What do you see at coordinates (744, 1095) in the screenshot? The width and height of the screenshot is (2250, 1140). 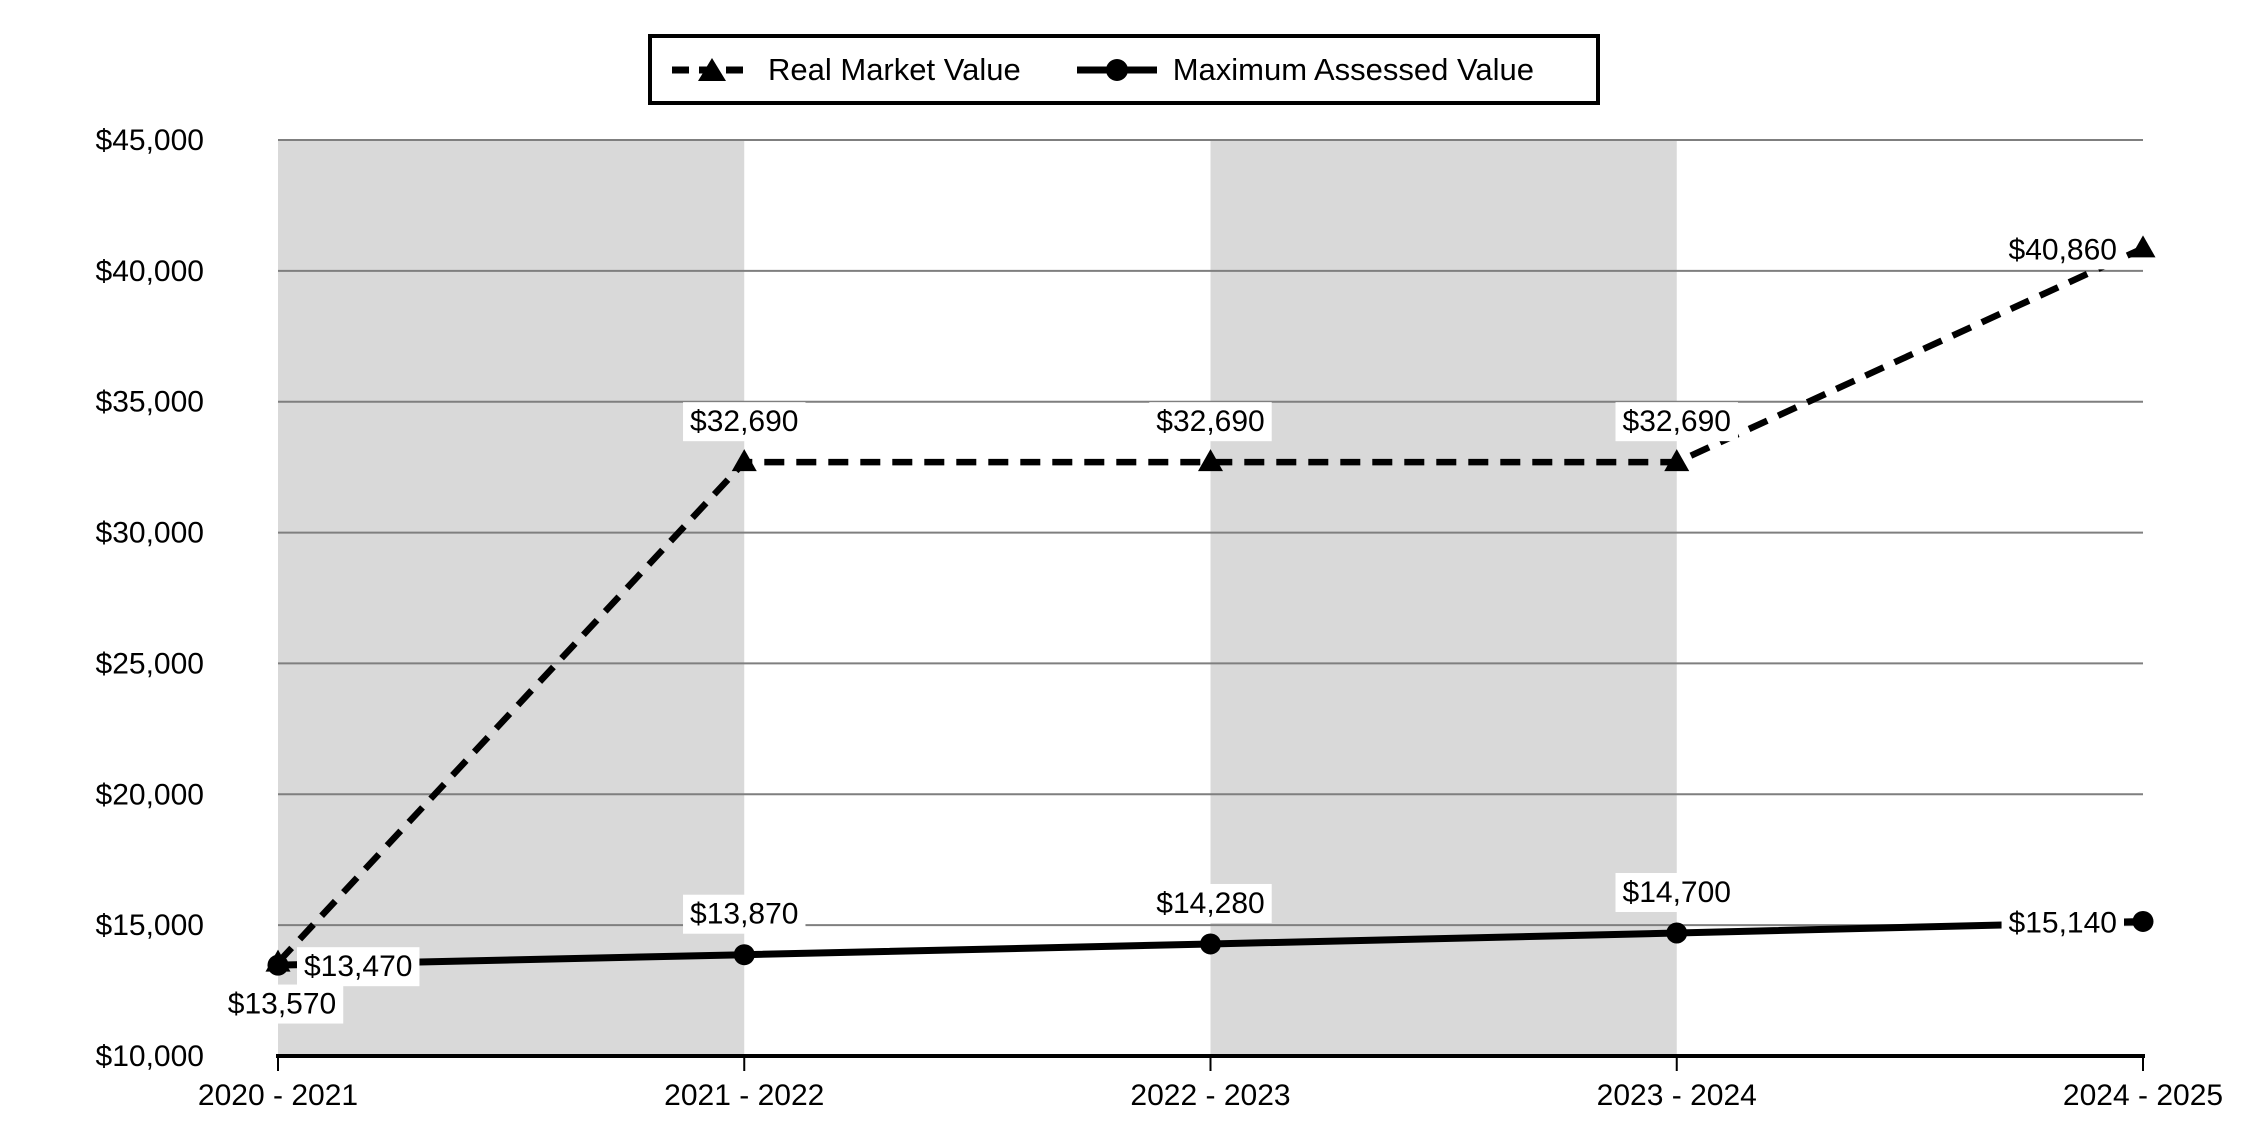 I see `x-tick-label: 2021 - 2022` at bounding box center [744, 1095].